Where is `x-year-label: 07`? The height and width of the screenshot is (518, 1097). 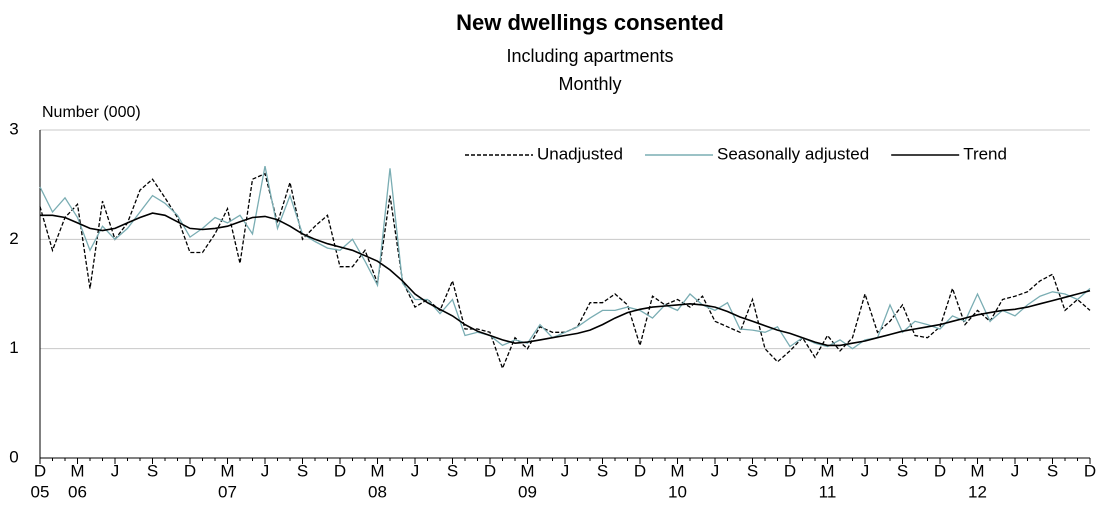
x-year-label: 07 is located at coordinates (227, 491).